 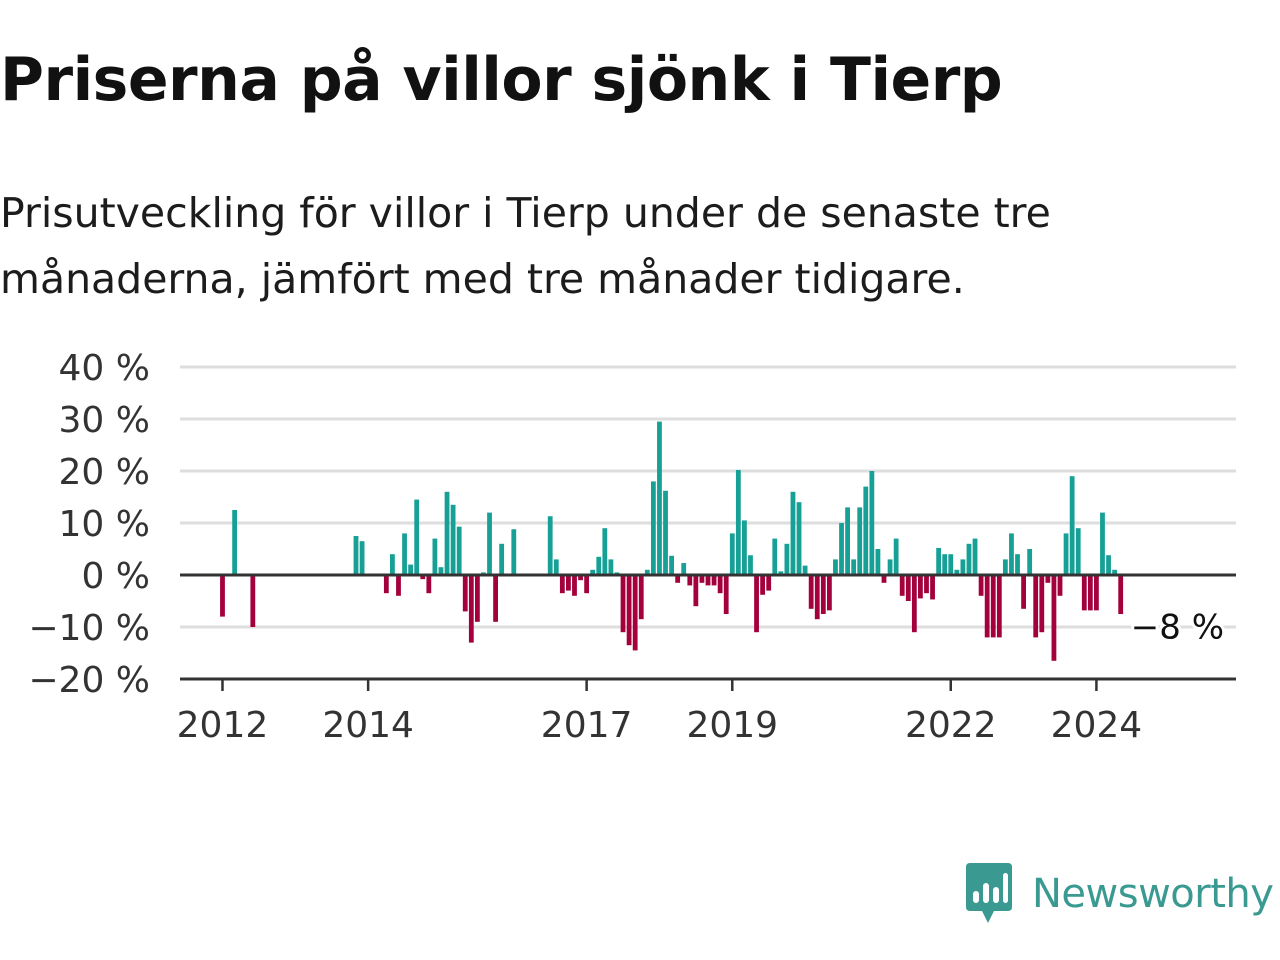 I want to click on annotations: −8 %, so click(x=1177, y=627).